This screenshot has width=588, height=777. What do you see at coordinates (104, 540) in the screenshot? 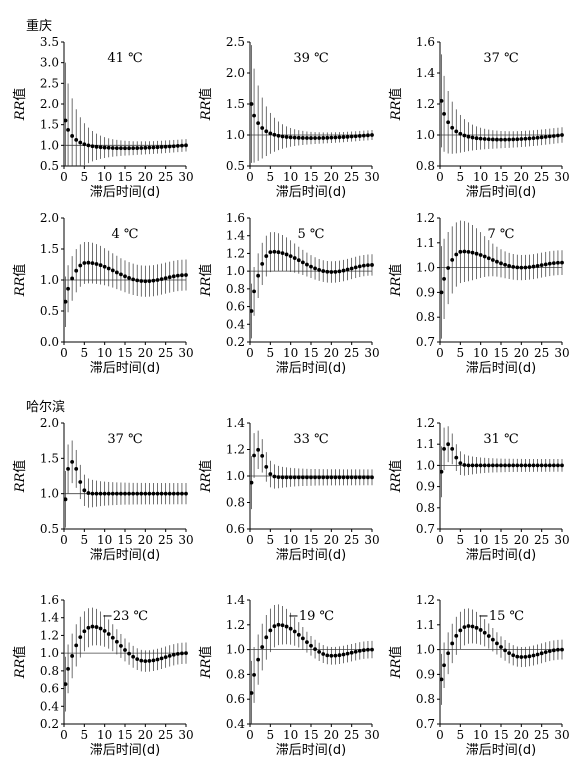
I see `x-tick-label: 10` at bounding box center [104, 540].